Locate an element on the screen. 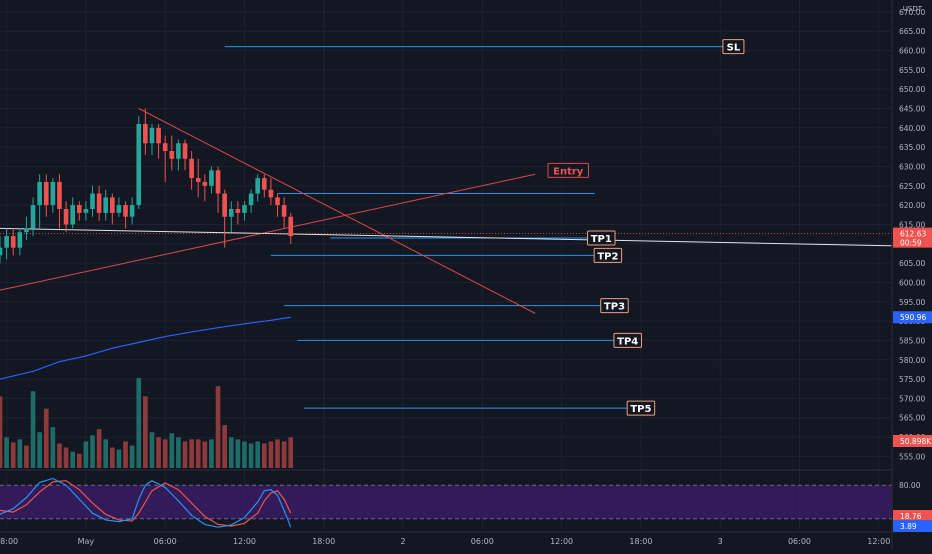 This screenshot has width=932, height=554. level-label-tp1: TP1 is located at coordinates (601, 238).